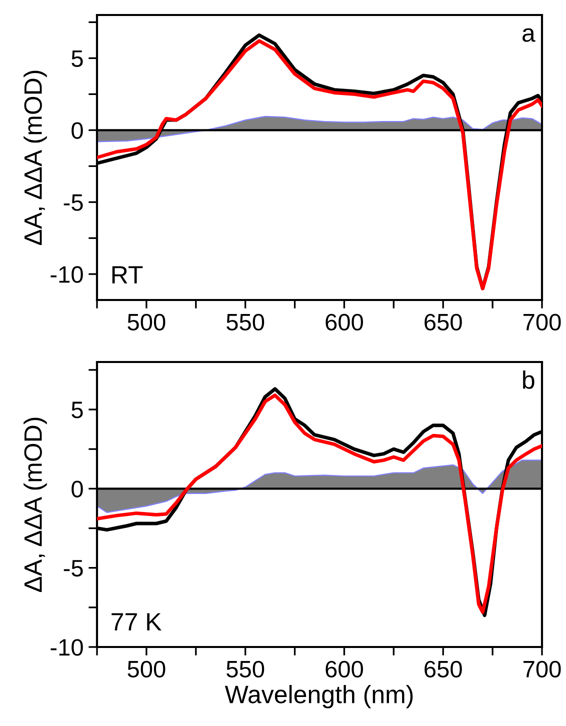 This screenshot has height=726, width=566. What do you see at coordinates (528, 379) in the screenshot?
I see `annotation: b` at bounding box center [528, 379].